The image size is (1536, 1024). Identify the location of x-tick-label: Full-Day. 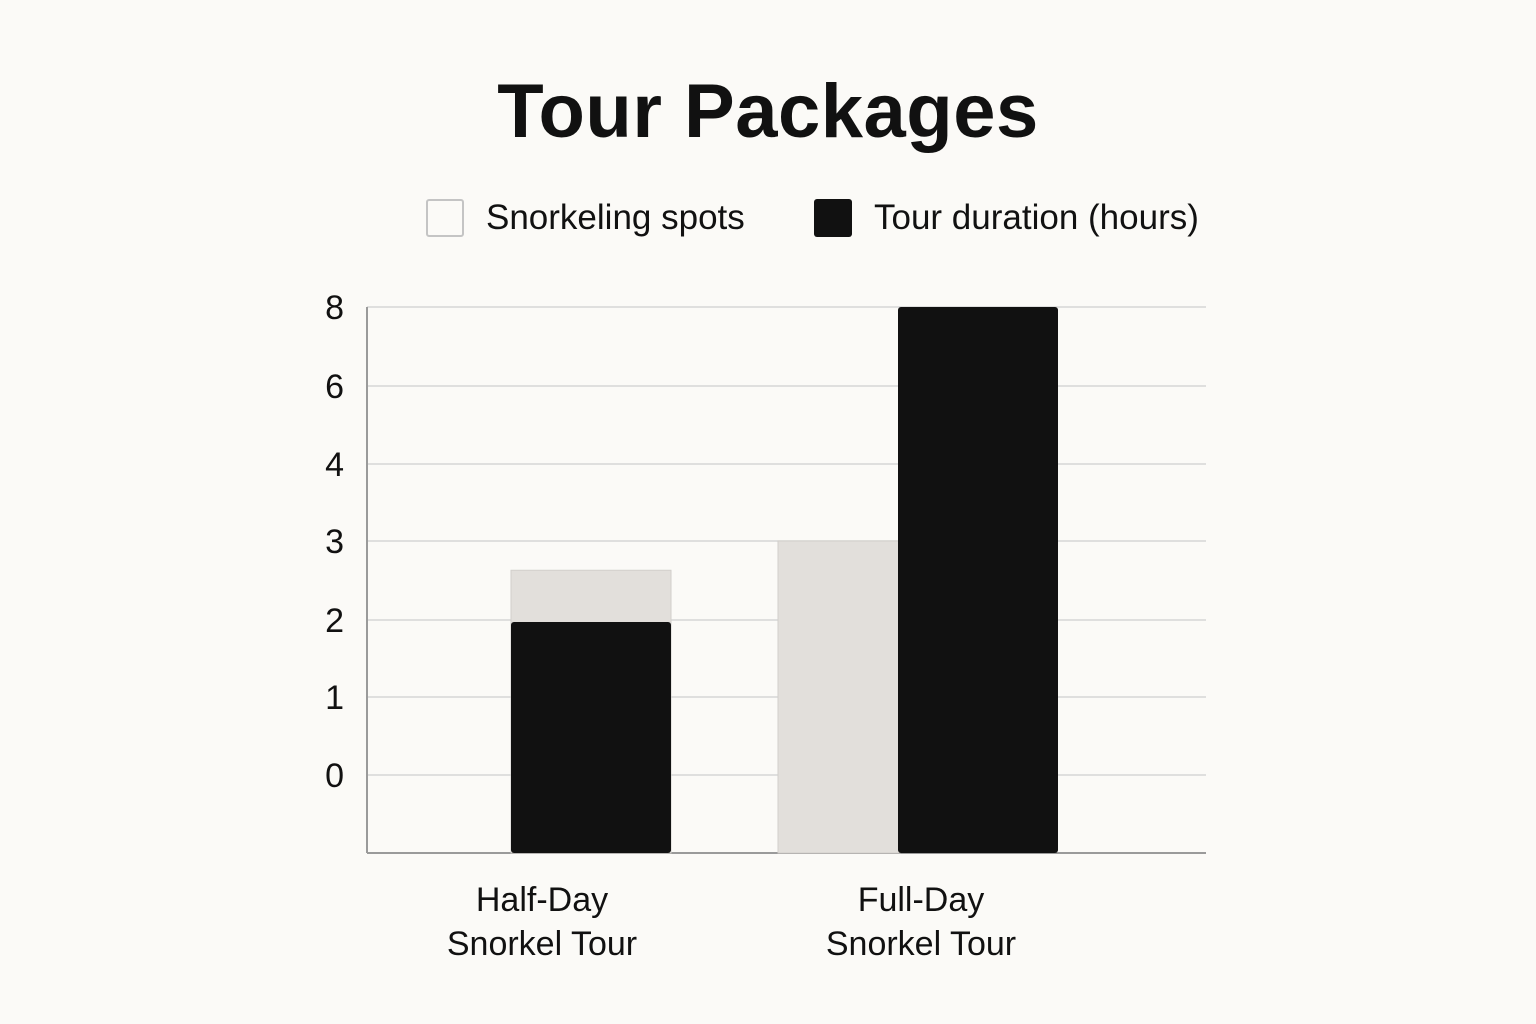
(921, 900).